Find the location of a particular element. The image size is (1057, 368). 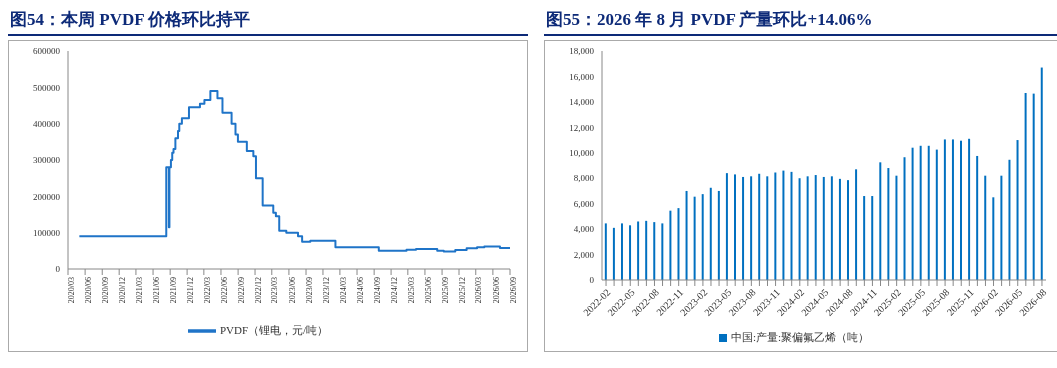

x-tick-label: 2023/09 is located at coordinates (309, 290).